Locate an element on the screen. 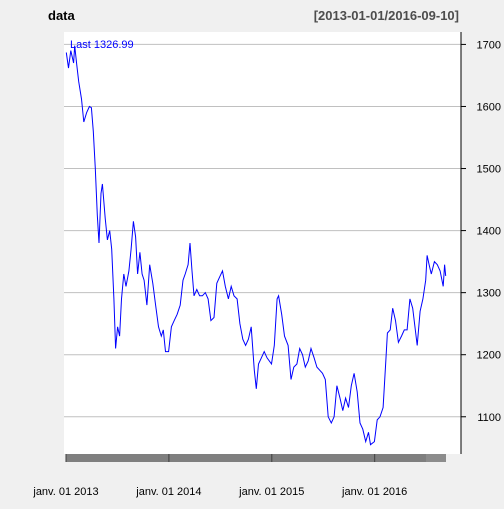 The image size is (504, 509). y-tick-label: 1200 is located at coordinates (489, 356).